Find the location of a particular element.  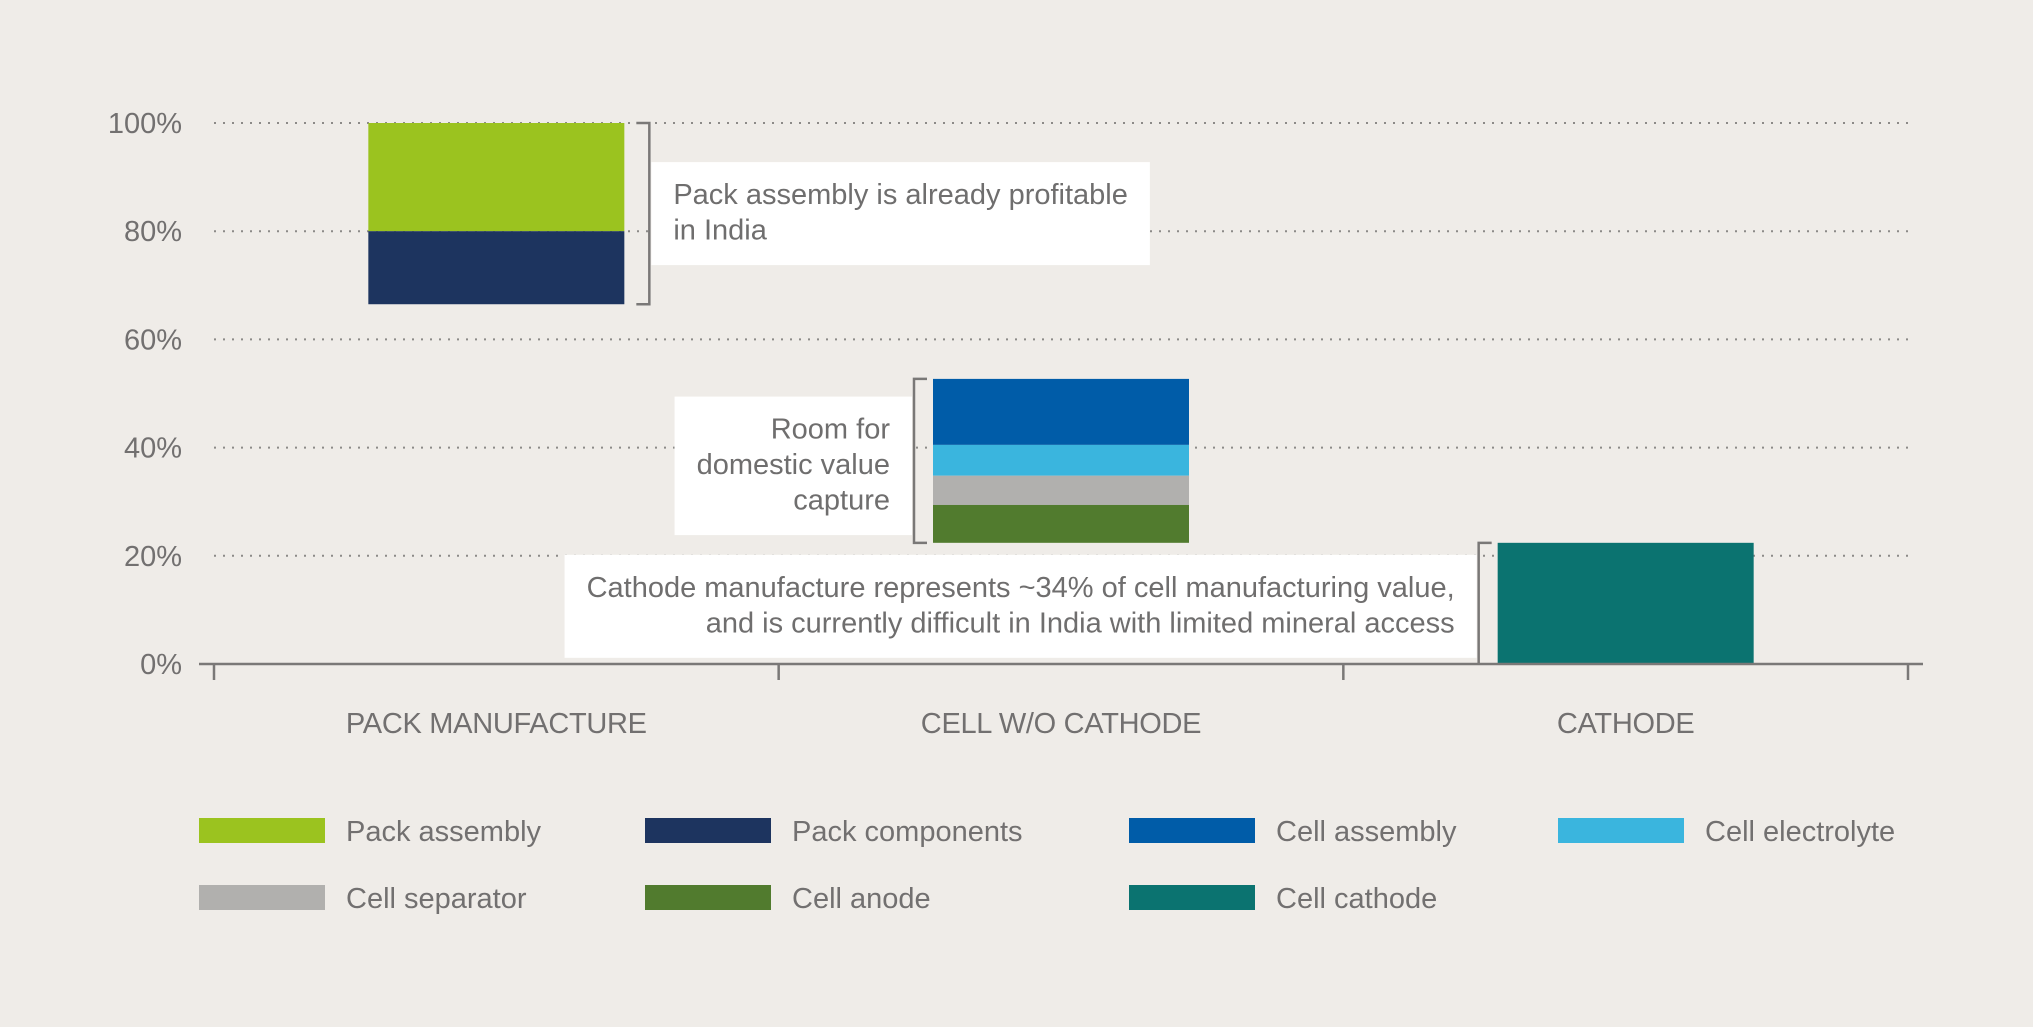

legend-label: Cell cathode is located at coordinates (1356, 899).